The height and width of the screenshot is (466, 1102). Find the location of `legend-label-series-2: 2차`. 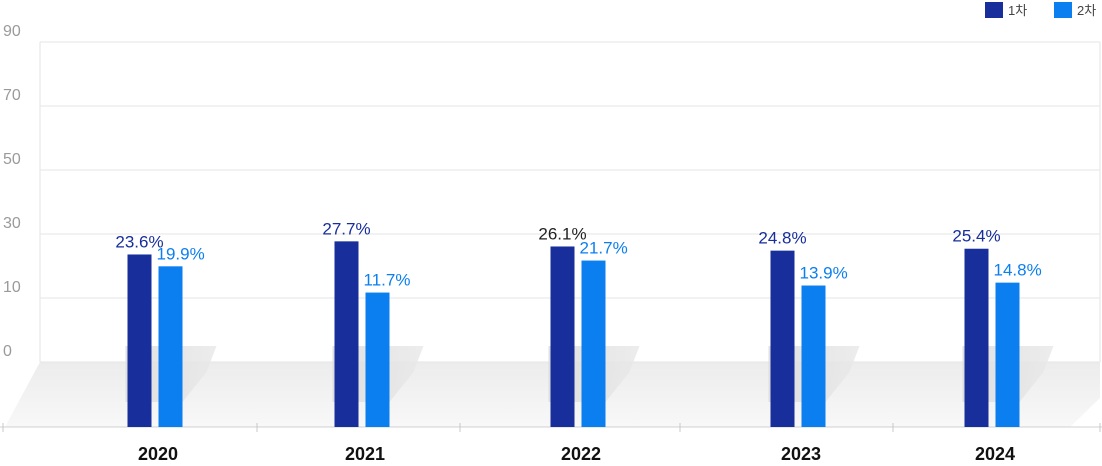

legend-label-series-2: 2차 is located at coordinates (1086, 10).